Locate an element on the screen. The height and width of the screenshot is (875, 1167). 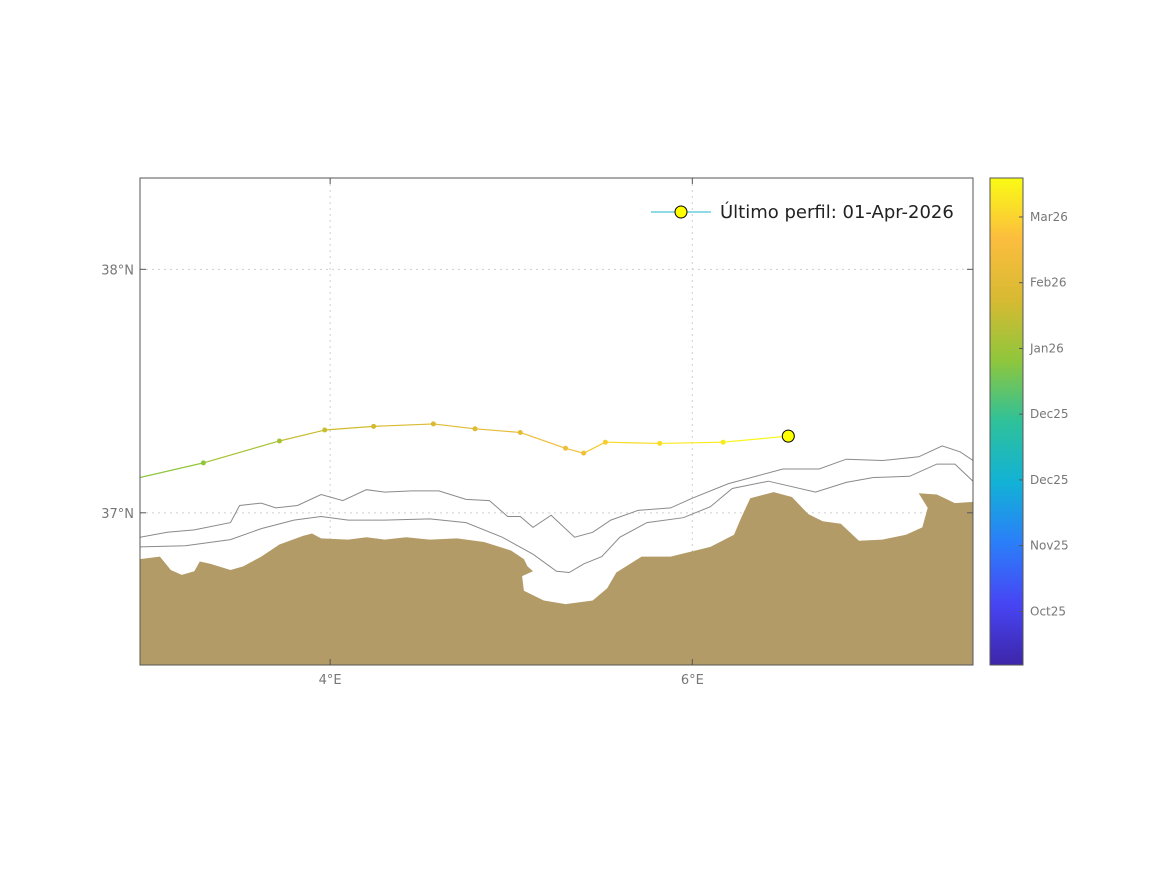
isobath-layer is located at coordinates (556, 509).